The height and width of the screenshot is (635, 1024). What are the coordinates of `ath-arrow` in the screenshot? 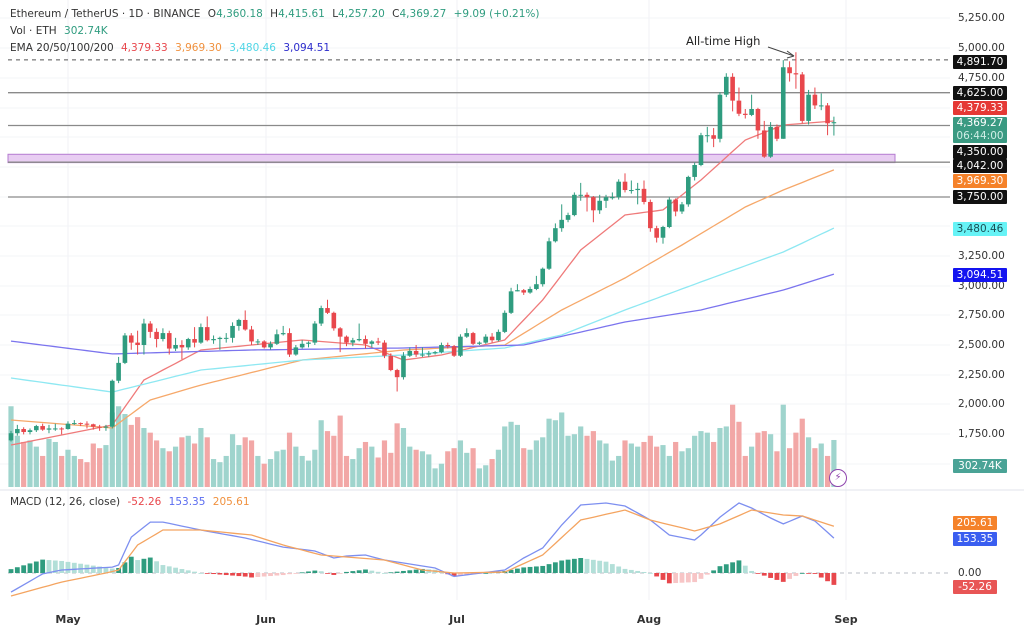 It's located at (781, 52).